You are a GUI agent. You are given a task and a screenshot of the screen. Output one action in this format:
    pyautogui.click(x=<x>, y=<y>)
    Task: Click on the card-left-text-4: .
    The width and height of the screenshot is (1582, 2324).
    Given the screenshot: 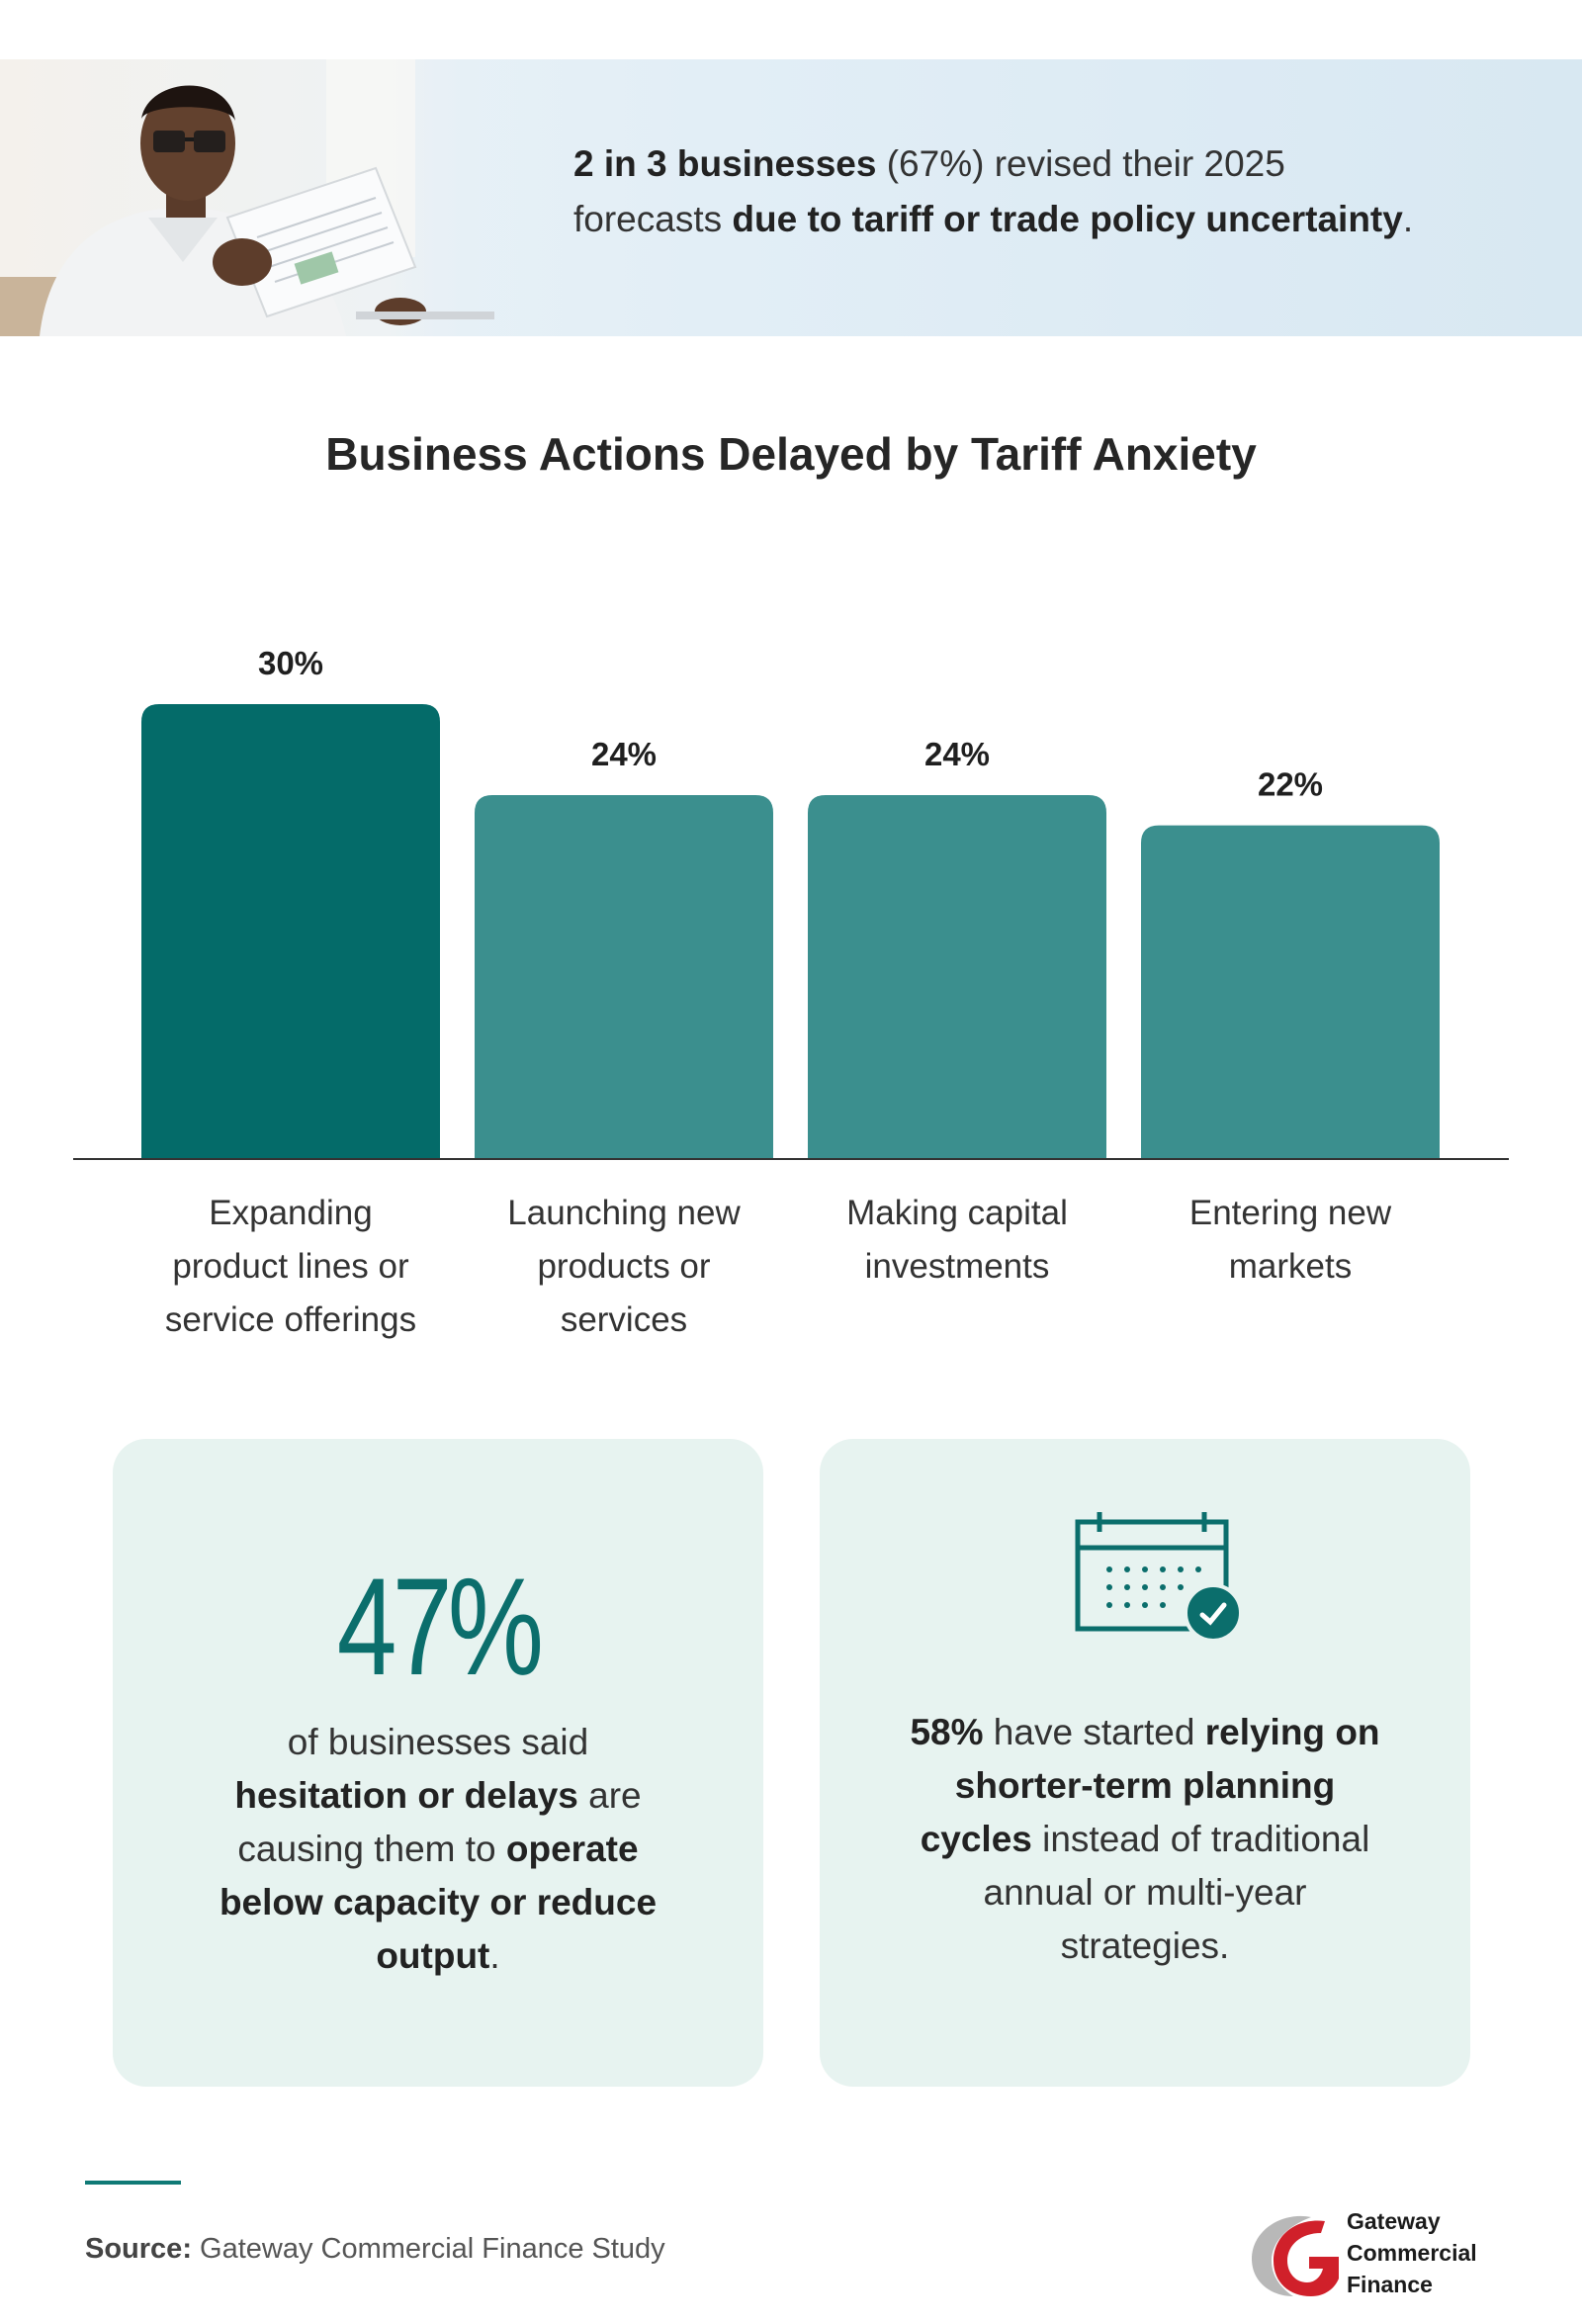 What is the action you would take?
    pyautogui.click(x=494, y=1956)
    